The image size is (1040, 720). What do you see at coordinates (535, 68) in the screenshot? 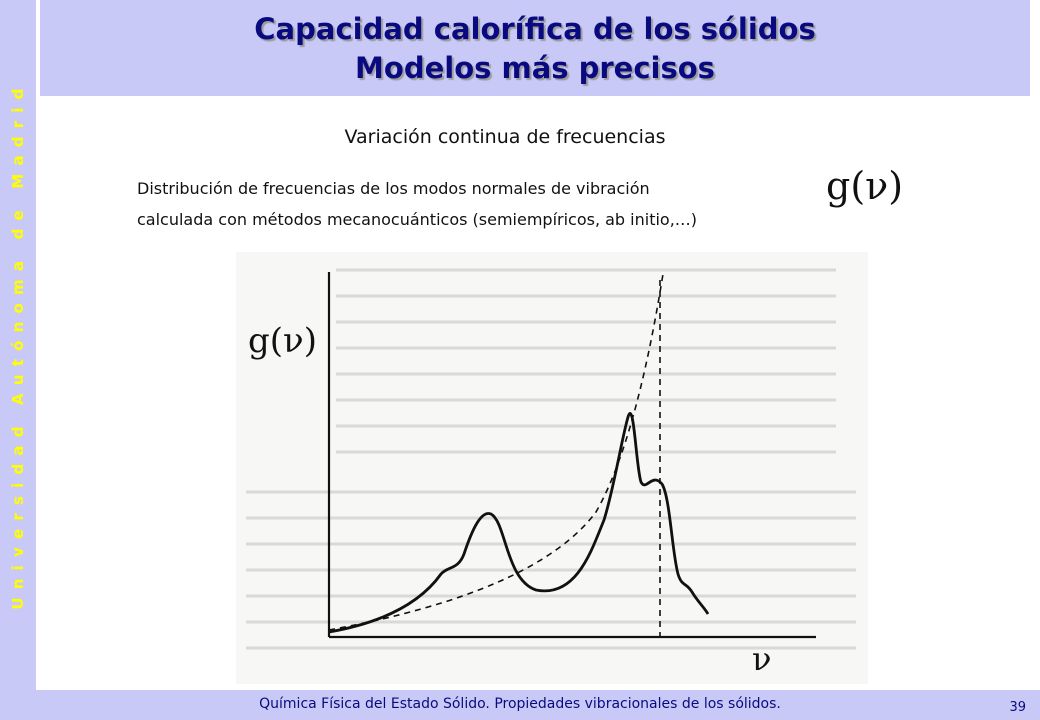
I see `slide-subtitle: Modelos más precisos` at bounding box center [535, 68].